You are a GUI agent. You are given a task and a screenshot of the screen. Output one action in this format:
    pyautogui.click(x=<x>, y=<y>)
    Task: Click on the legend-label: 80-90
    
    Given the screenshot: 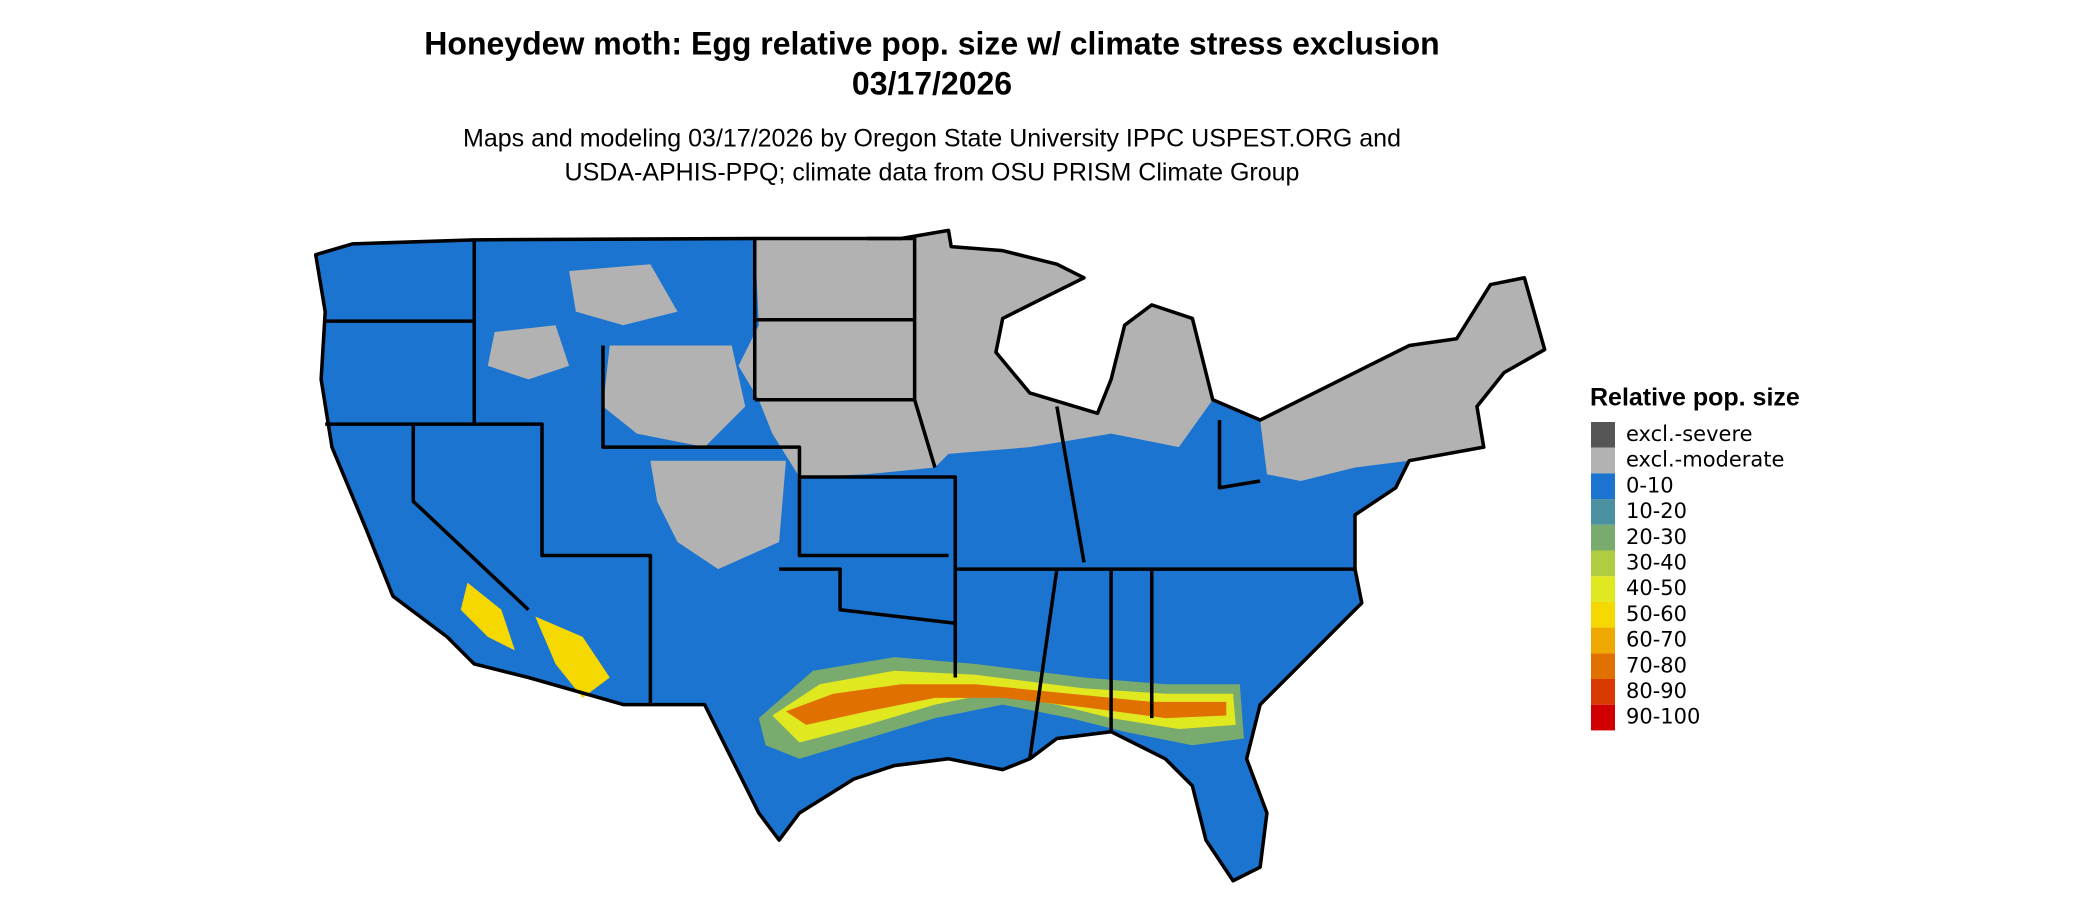 What is the action you would take?
    pyautogui.click(x=1656, y=691)
    